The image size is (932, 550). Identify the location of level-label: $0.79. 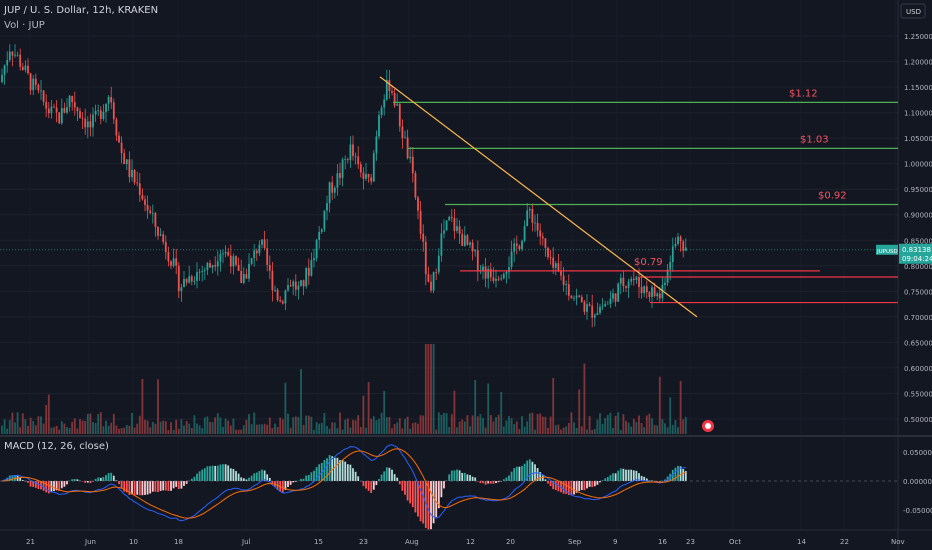
(648, 262).